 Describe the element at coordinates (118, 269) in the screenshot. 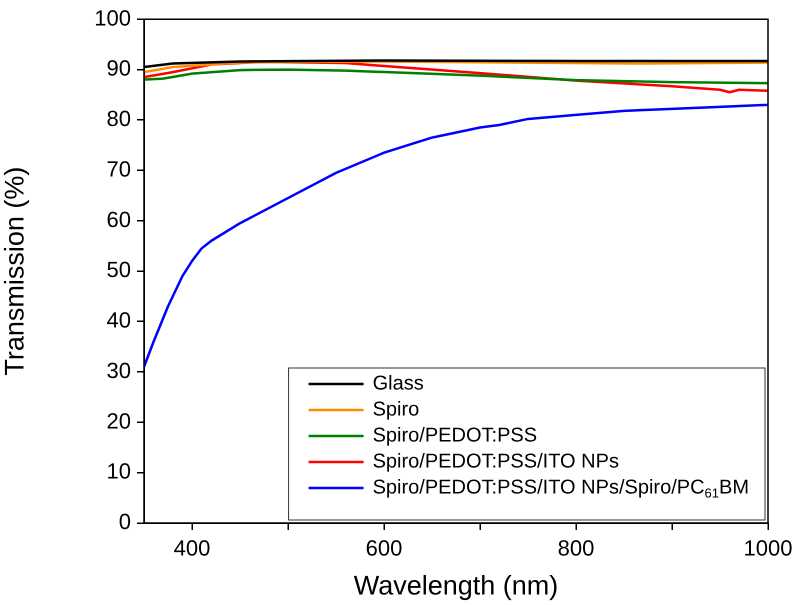

I see `y-tick-label: 50` at that location.